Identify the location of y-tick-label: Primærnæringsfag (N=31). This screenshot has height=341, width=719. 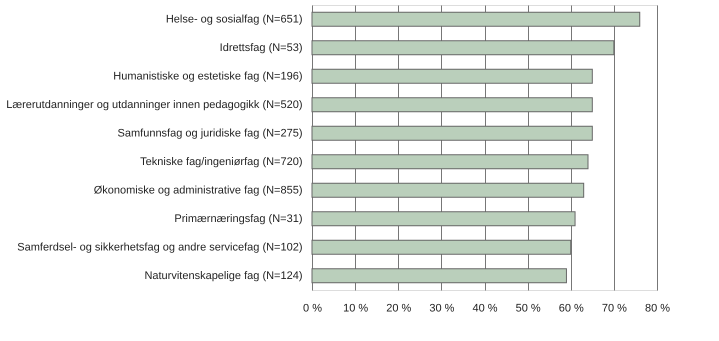
(238, 218).